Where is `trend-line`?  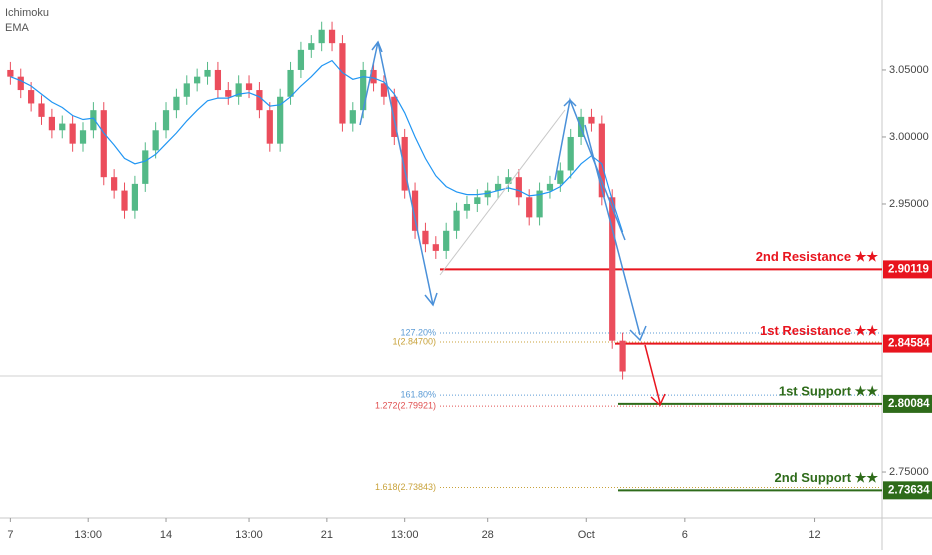 trend-line is located at coordinates (502, 192).